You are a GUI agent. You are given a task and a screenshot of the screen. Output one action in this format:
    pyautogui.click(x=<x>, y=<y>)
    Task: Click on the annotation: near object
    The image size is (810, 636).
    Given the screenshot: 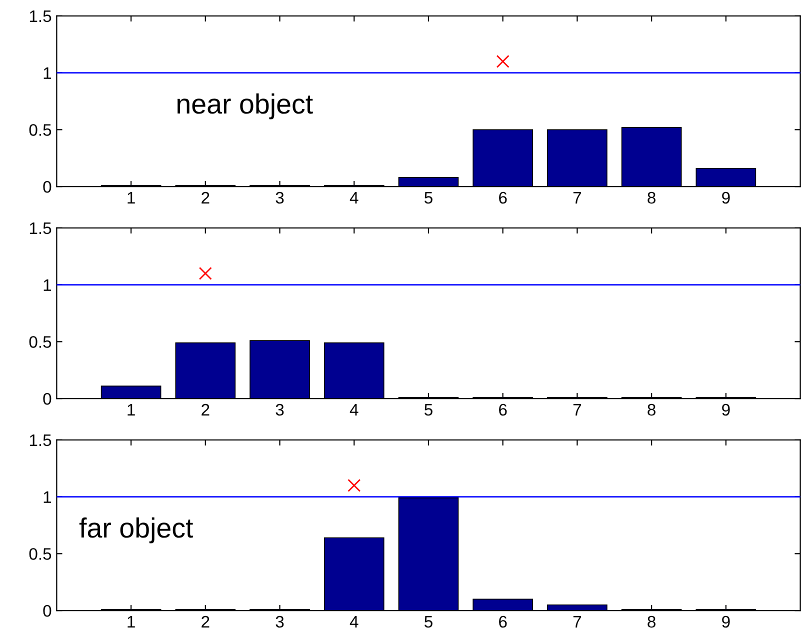 What is the action you would take?
    pyautogui.click(x=245, y=106)
    